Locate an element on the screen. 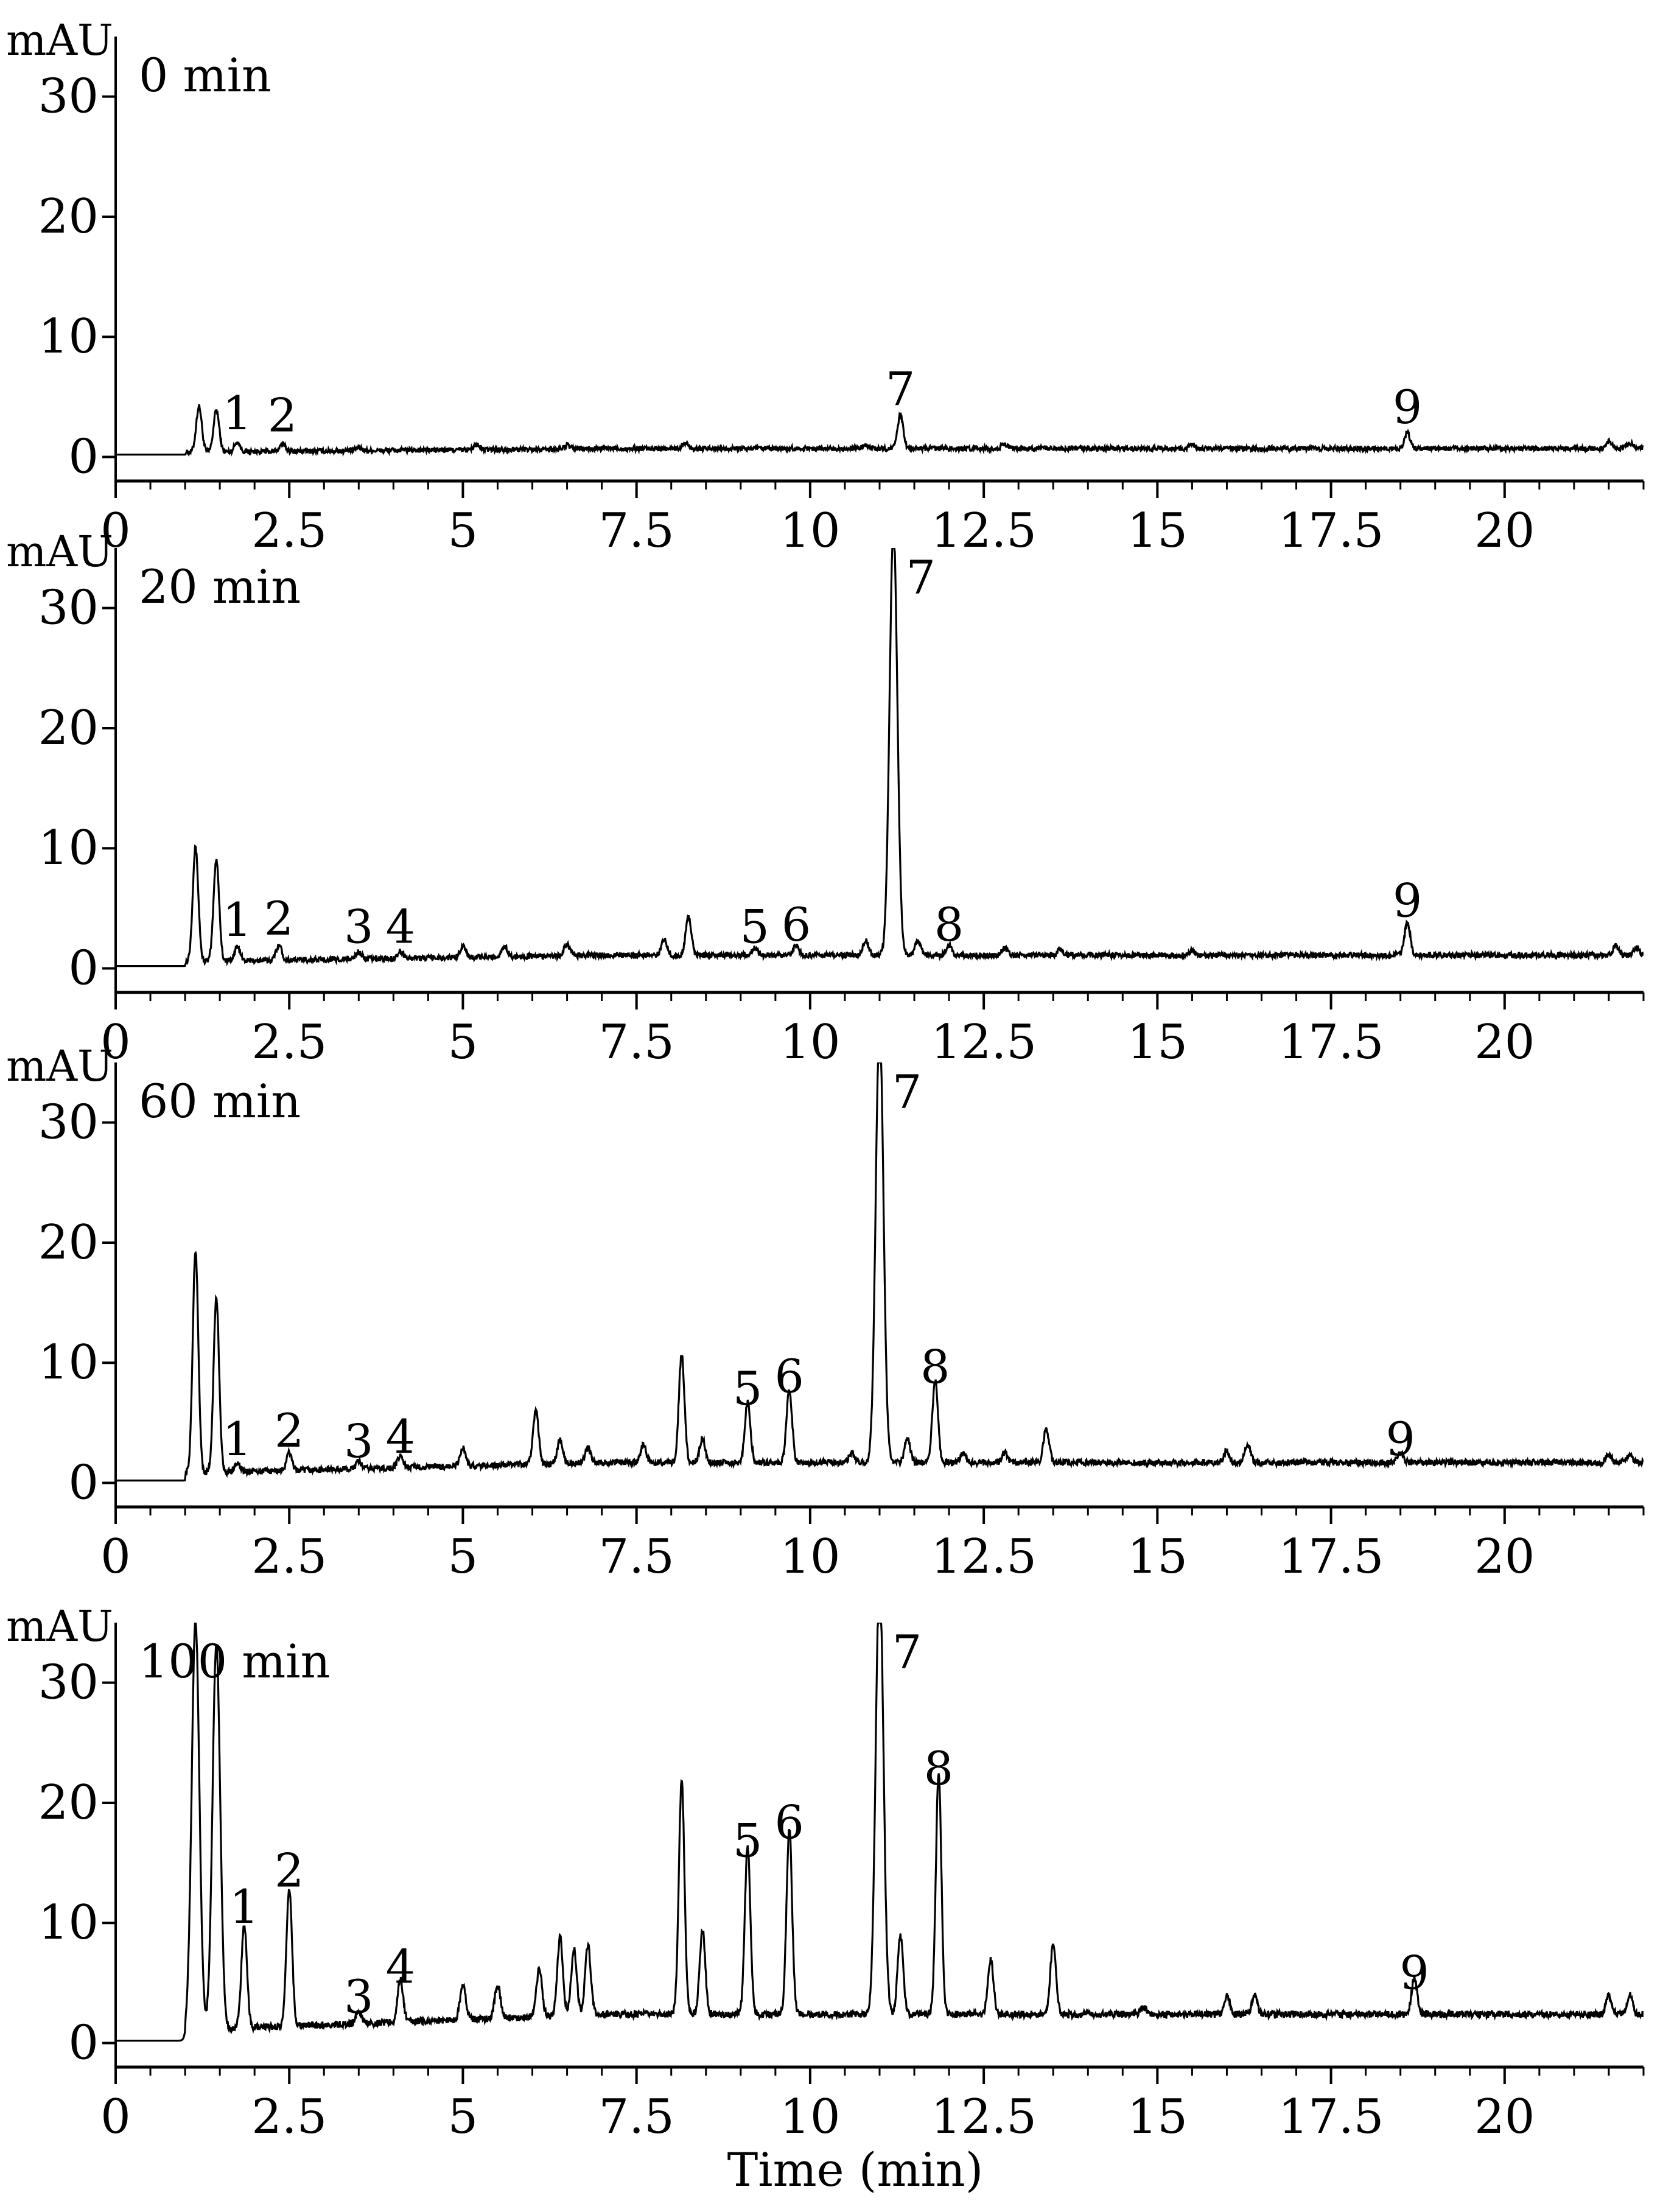 This screenshot has width=1677, height=2212. panel-title: 20 min is located at coordinates (220, 587).